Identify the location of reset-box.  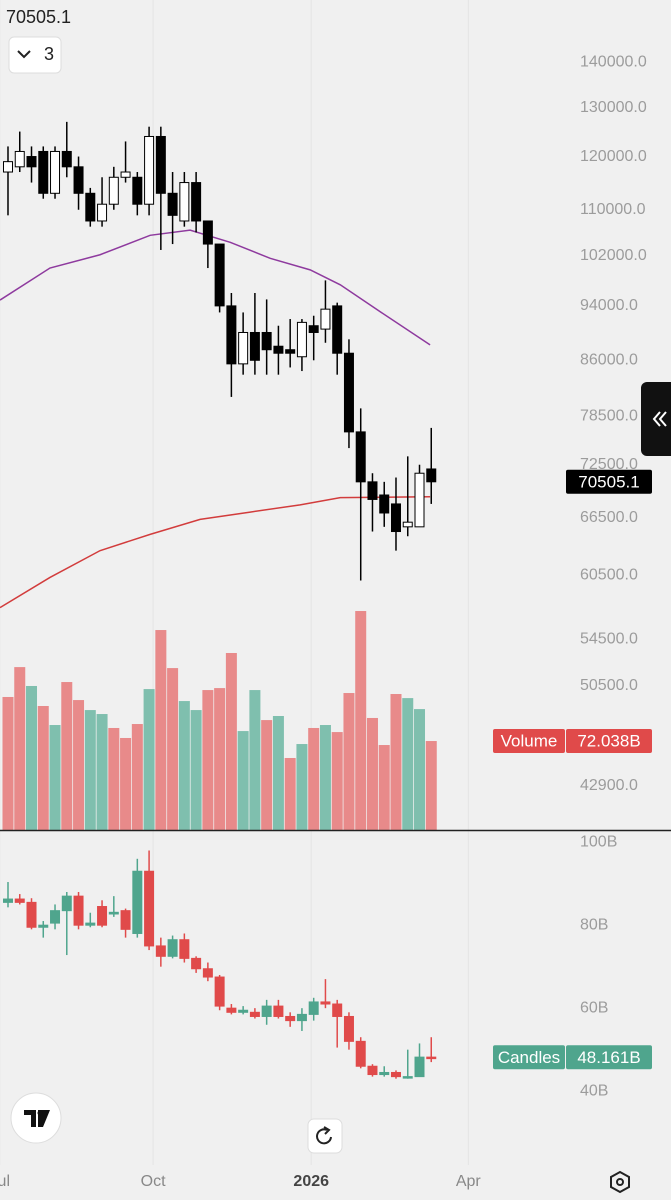
(325, 1136).